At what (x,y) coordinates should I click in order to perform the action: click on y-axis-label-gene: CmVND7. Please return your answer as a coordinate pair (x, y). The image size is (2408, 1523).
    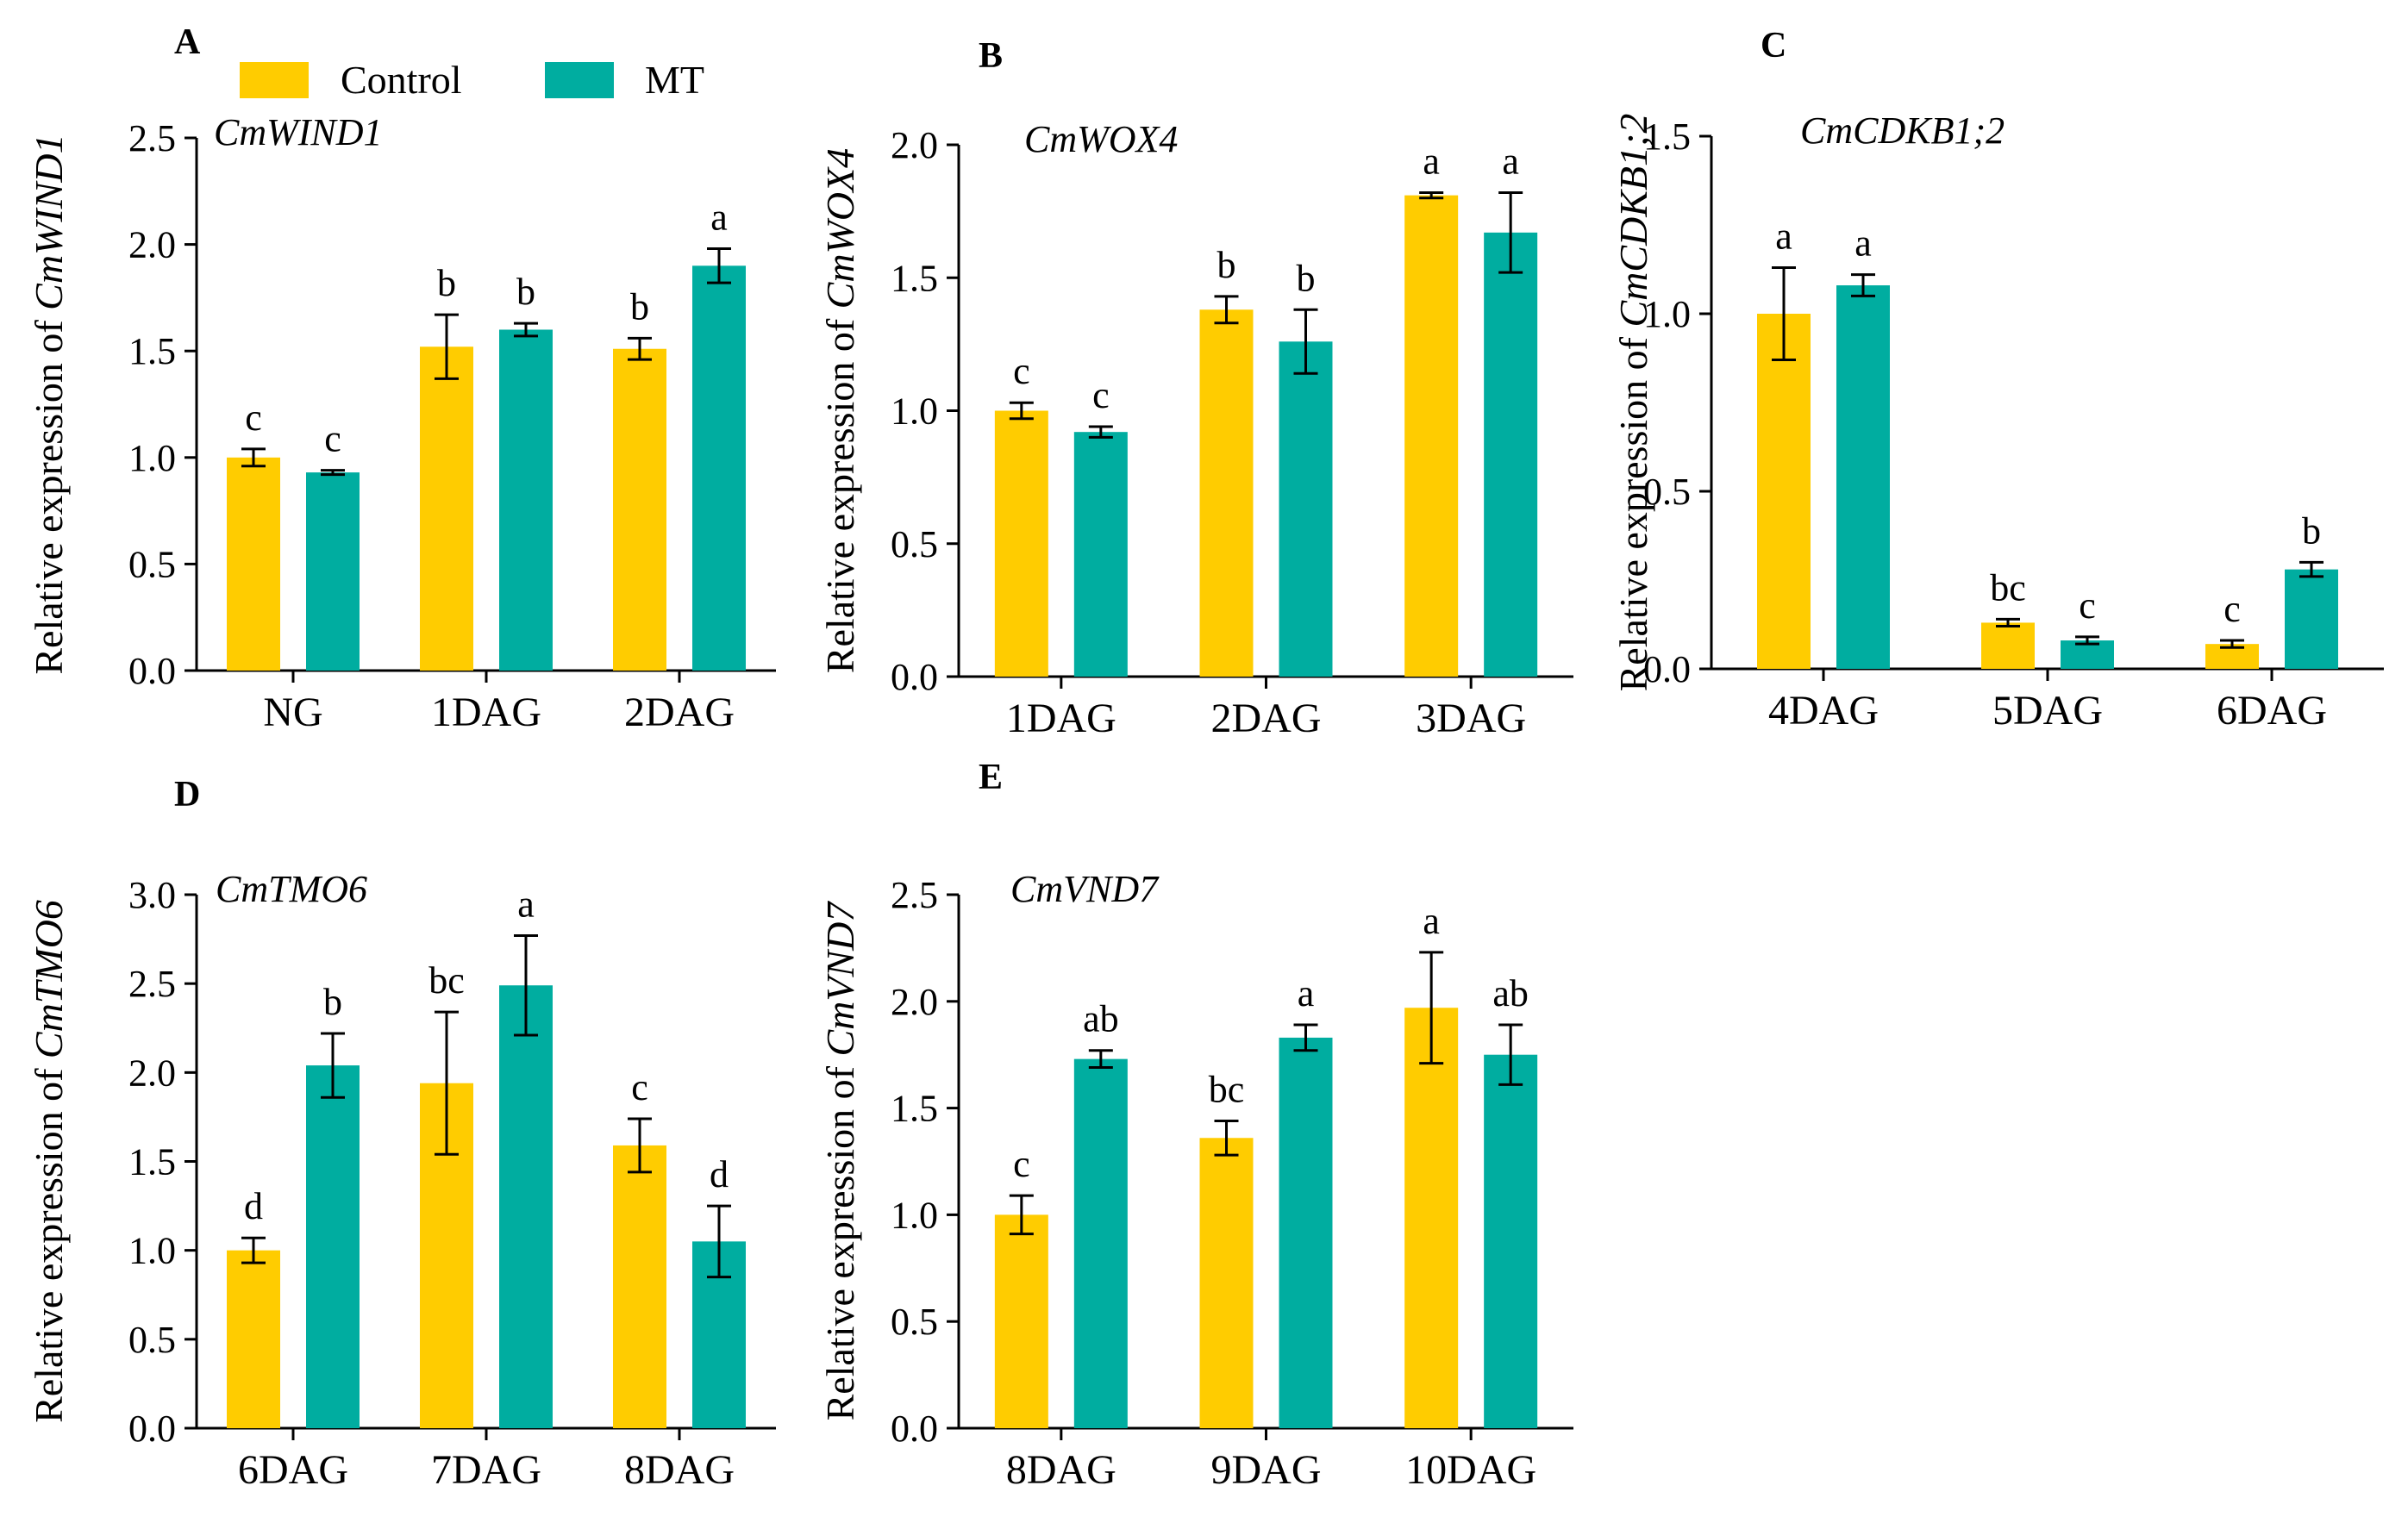
    Looking at the image, I should click on (840, 979).